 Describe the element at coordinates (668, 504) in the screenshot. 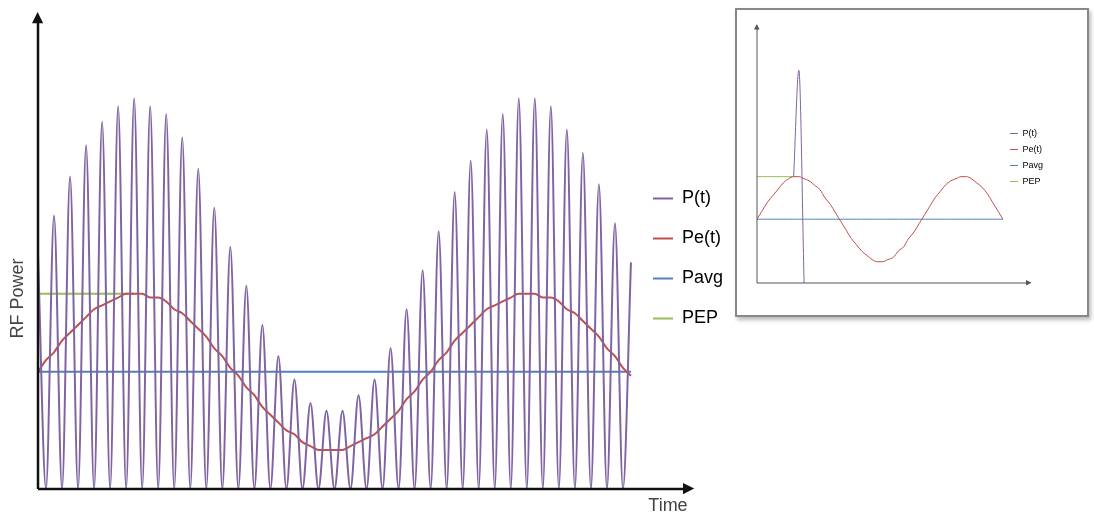

I see `x-axis-title: Time` at that location.